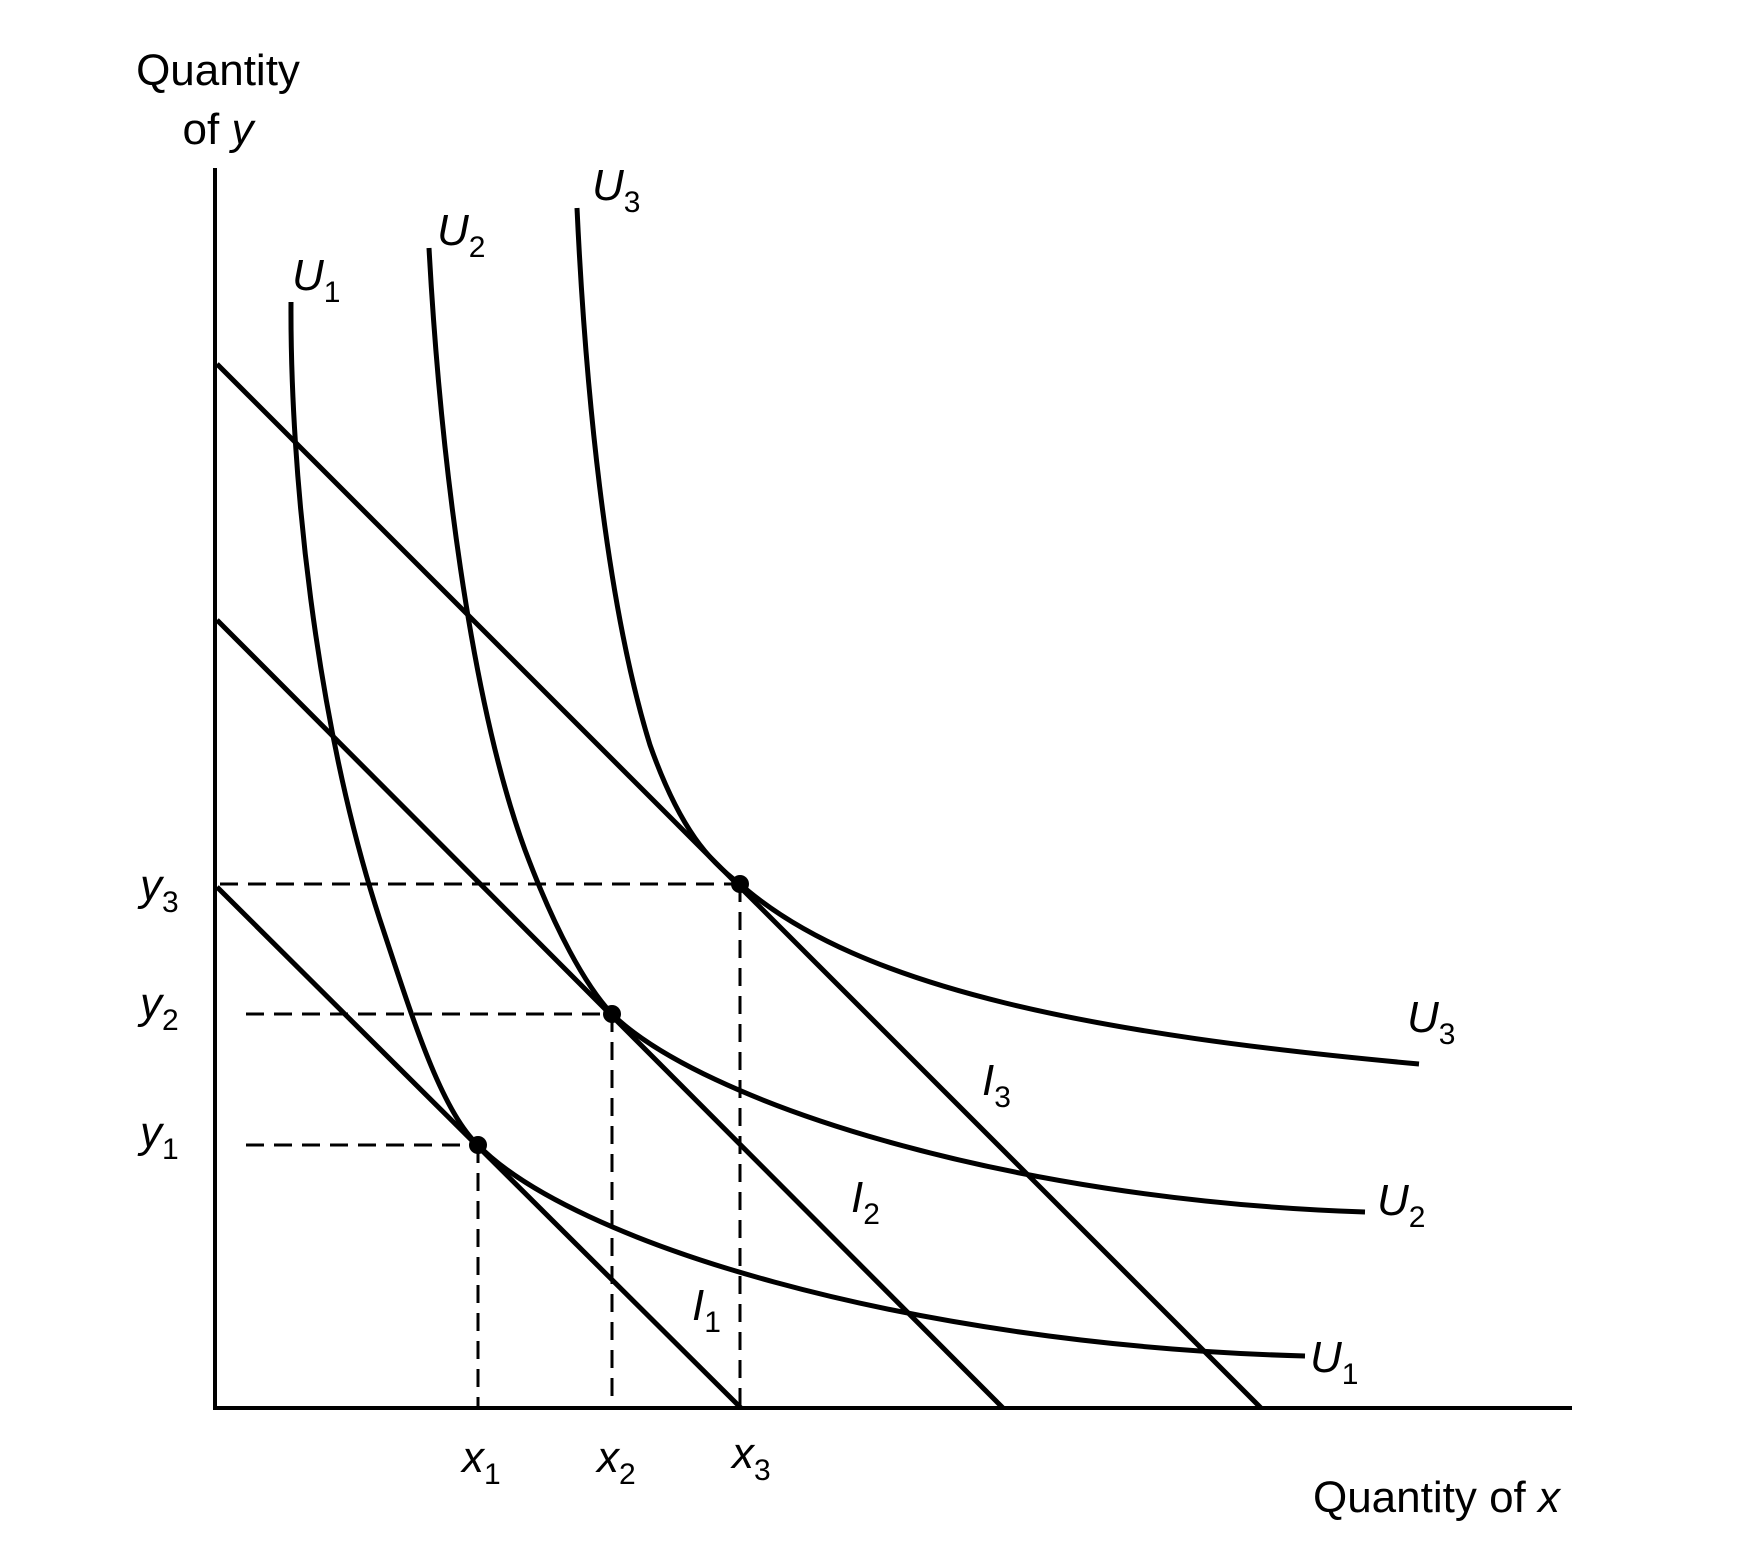 Image resolution: width=1738 pixels, height=1546 pixels. I want to click on tick-x3: x3, so click(750, 1458).